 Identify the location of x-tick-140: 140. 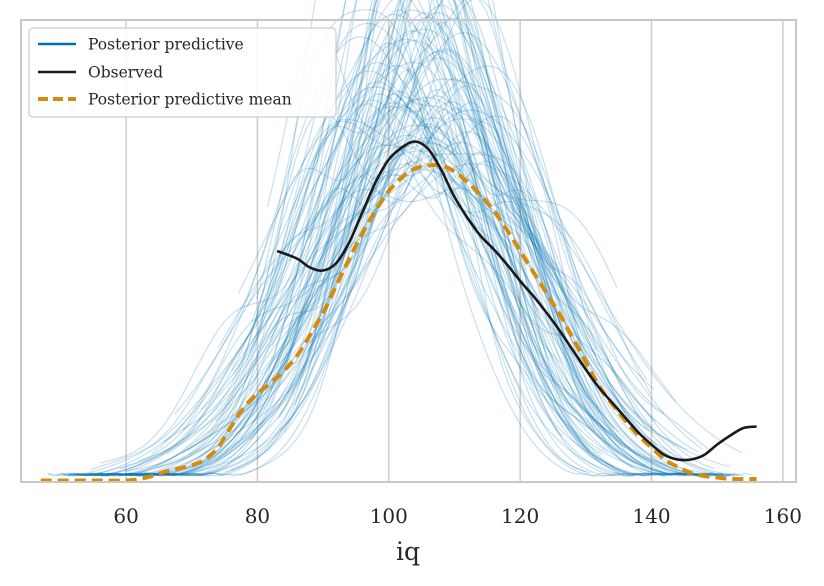
(651, 516).